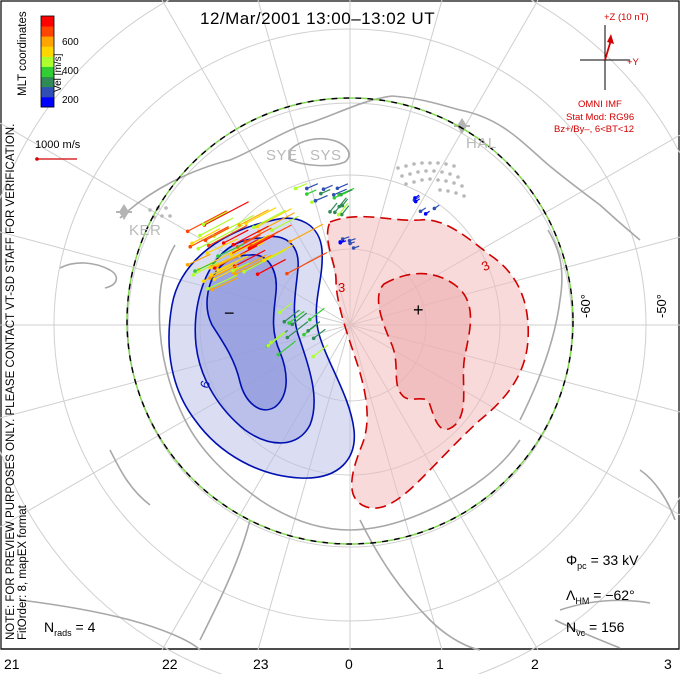 The image size is (680, 674). What do you see at coordinates (70, 628) in the screenshot?
I see `nrads-readout: Nrads = 4` at bounding box center [70, 628].